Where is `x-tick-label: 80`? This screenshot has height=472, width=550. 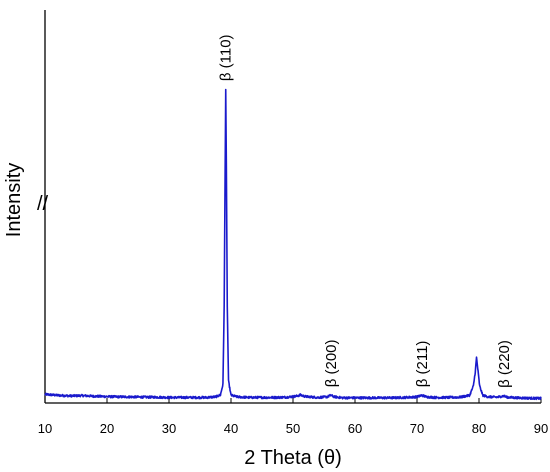 x-tick-label: 80 is located at coordinates (479, 428).